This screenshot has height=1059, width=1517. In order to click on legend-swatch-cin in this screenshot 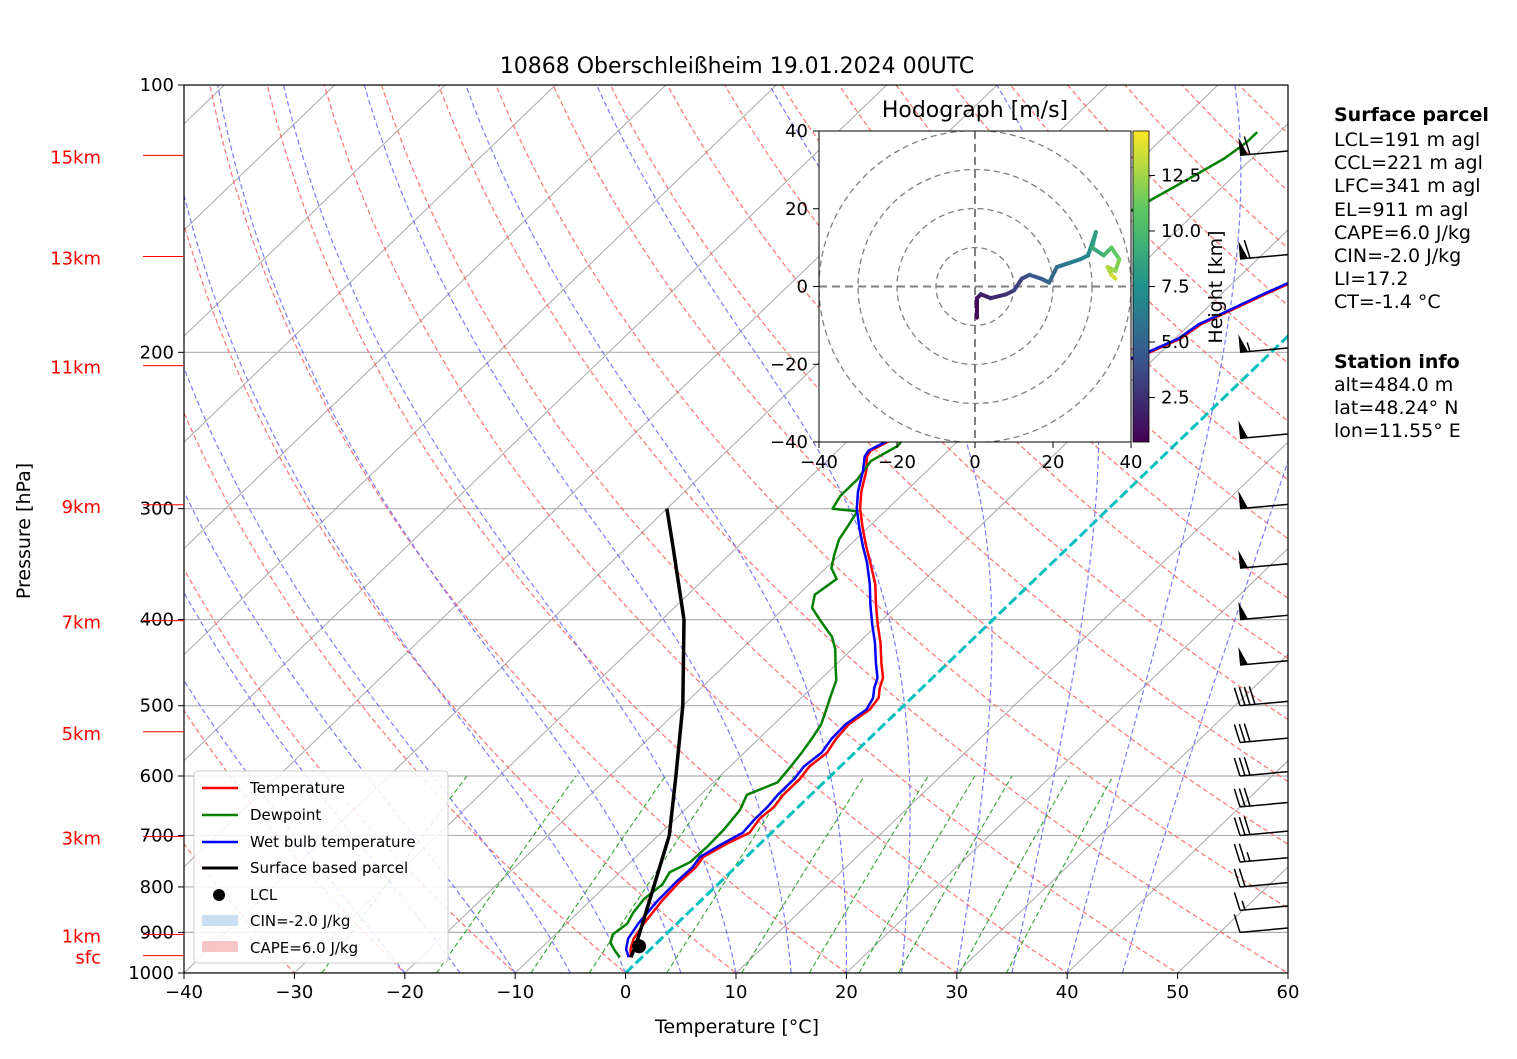, I will do `click(220, 920)`.